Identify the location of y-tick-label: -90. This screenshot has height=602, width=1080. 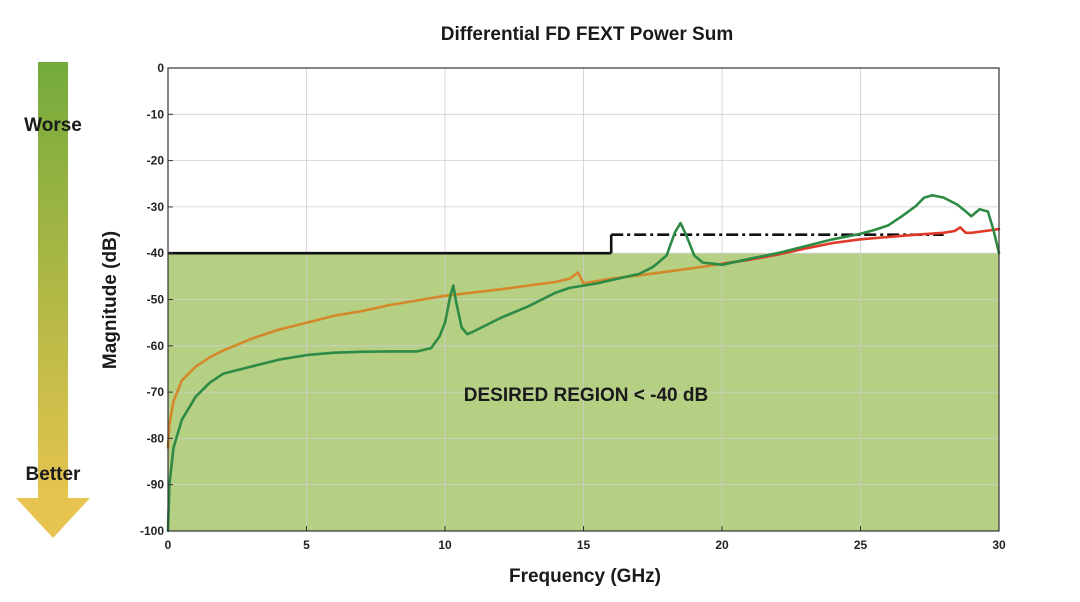
(156, 485).